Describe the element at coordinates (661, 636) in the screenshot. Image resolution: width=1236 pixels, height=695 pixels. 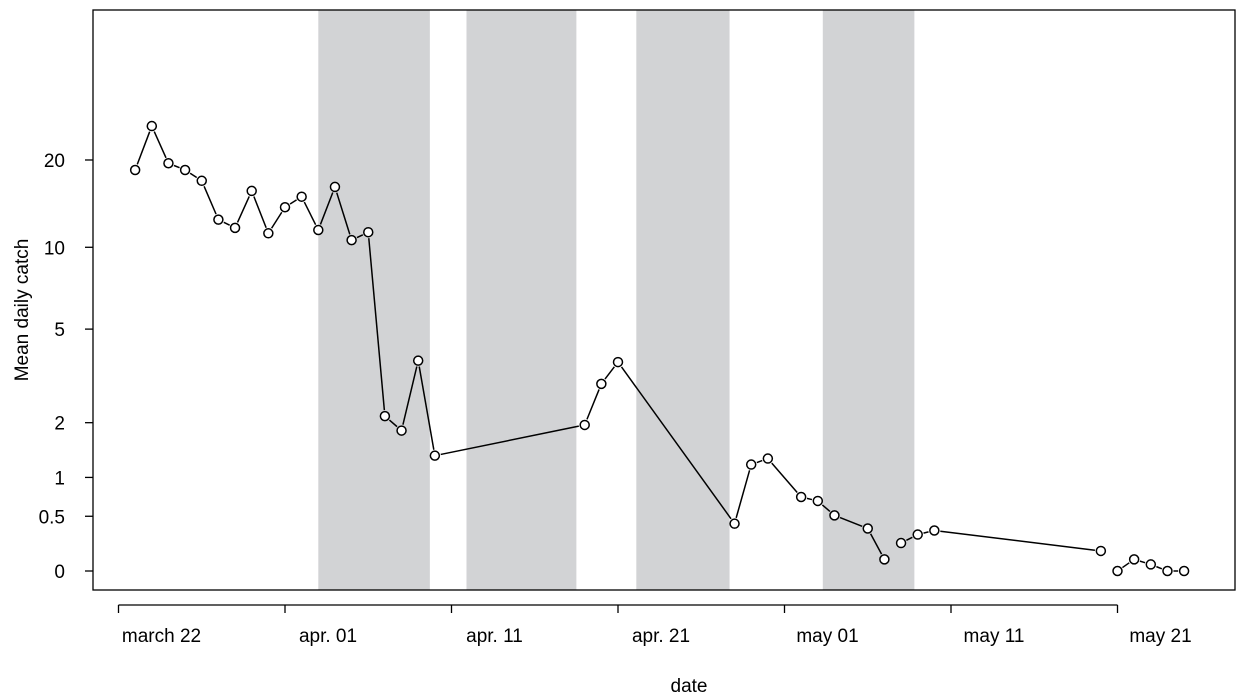
I see `x-tick-label: apr. 21` at that location.